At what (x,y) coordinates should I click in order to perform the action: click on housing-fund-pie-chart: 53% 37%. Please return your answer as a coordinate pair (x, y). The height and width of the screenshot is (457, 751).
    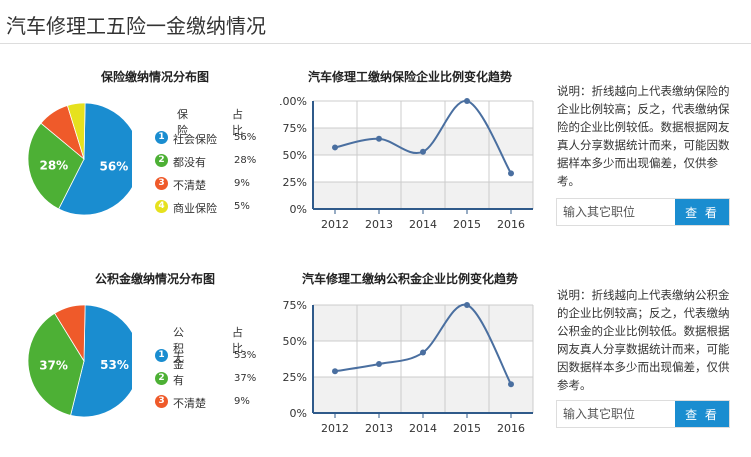
    Looking at the image, I should click on (80, 361).